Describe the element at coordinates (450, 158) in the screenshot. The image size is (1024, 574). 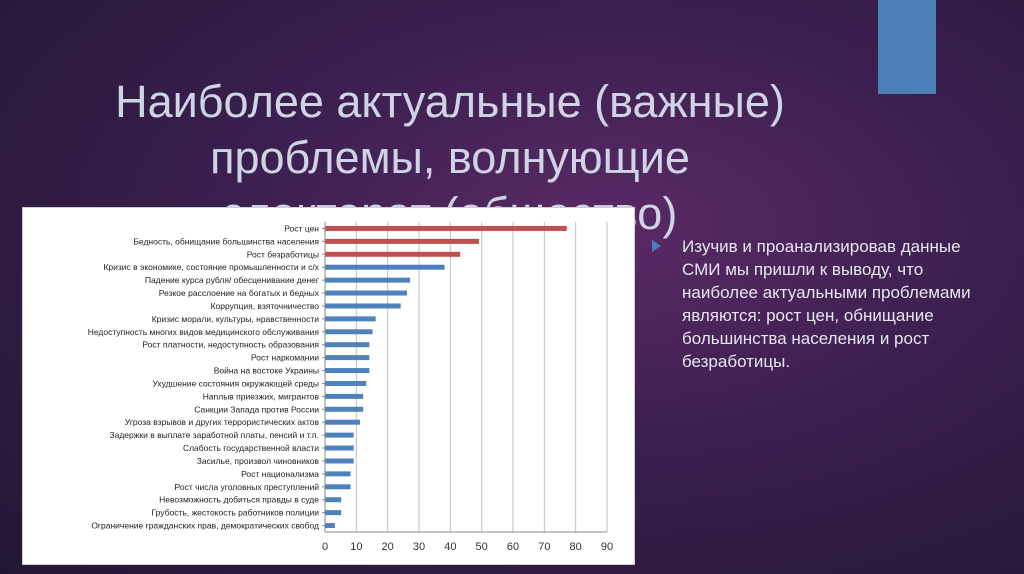
I see `title-line-2: проблемы, волнующие` at that location.